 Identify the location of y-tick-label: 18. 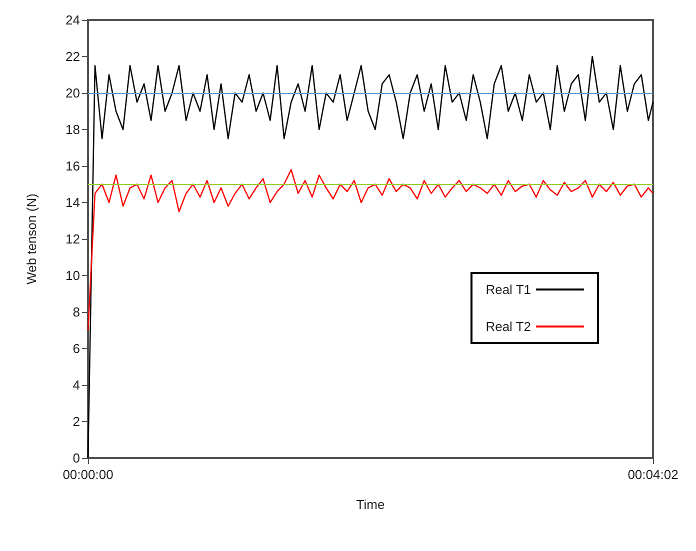
(73, 129).